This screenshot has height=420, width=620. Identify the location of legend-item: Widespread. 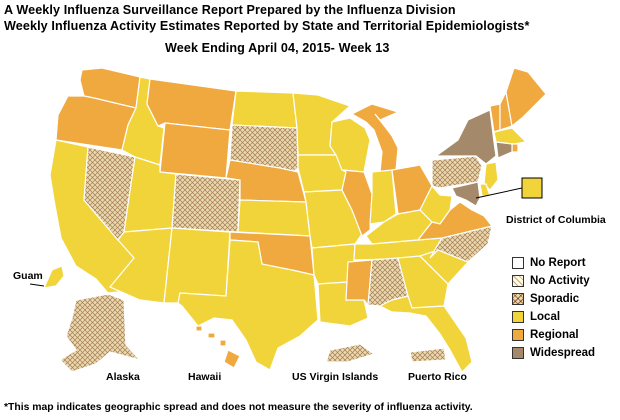
(553, 353).